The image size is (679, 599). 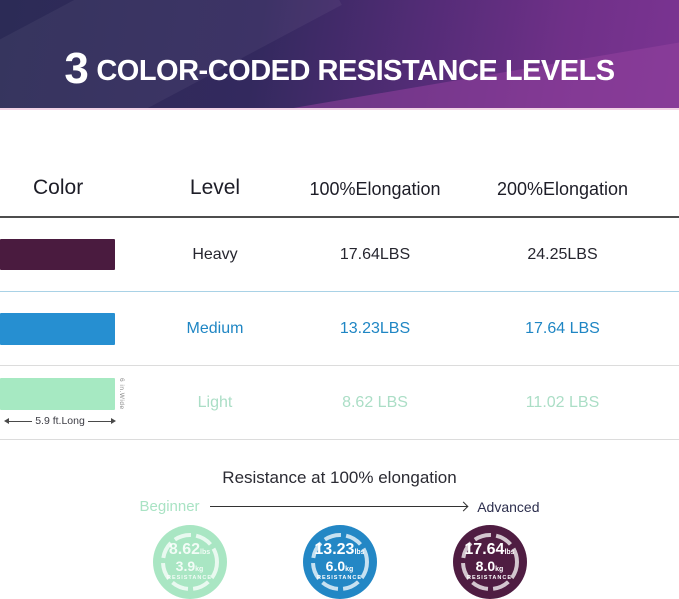 What do you see at coordinates (562, 328) in the screenshot?
I see `value-200-medium: 17.64 LBS` at bounding box center [562, 328].